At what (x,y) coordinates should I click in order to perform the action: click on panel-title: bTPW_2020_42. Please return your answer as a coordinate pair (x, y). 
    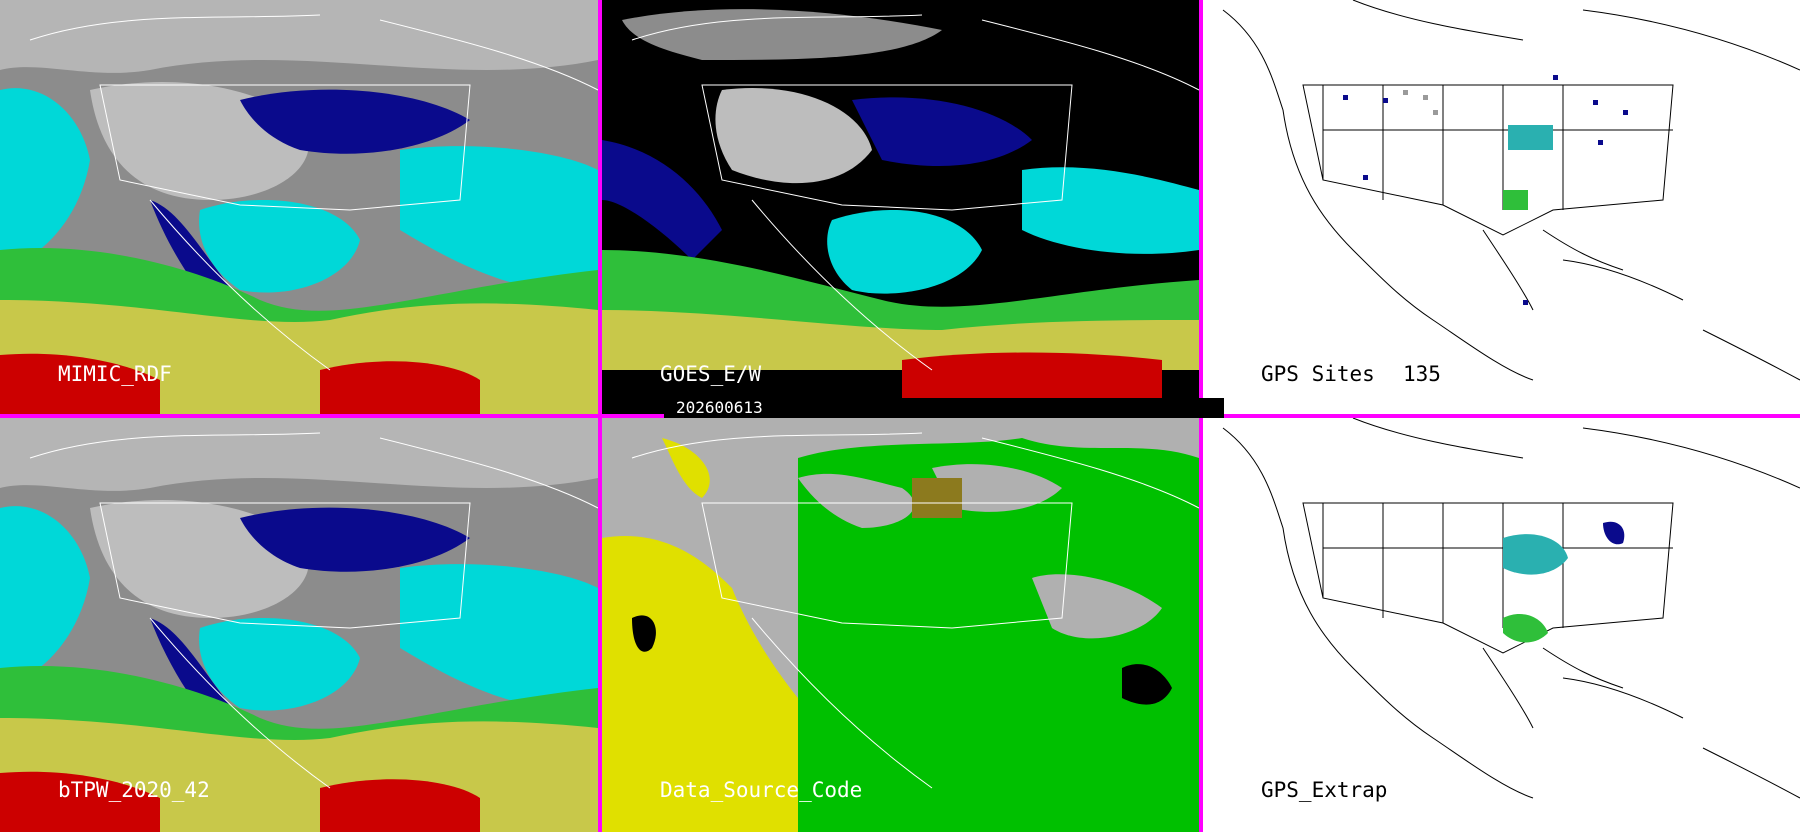
    Looking at the image, I should click on (134, 790).